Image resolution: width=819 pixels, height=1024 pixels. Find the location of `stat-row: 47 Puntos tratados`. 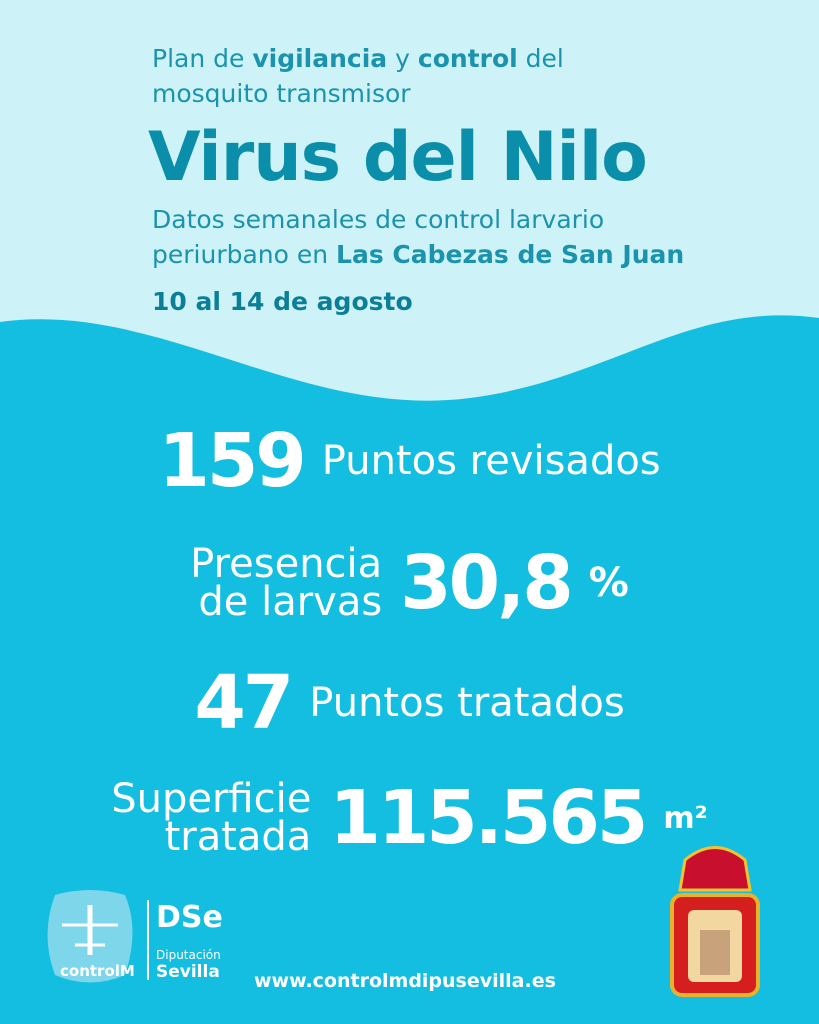

stat-row: 47 Puntos tratados is located at coordinates (409, 703).